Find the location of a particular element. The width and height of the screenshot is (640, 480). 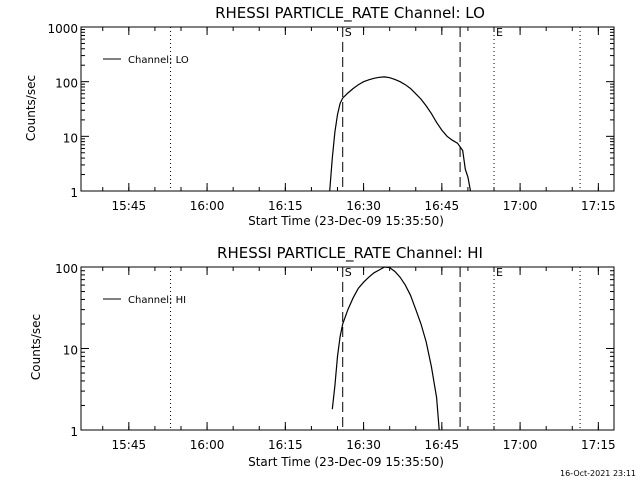

panel-1-ytick-label: 10 is located at coordinates (70, 138).